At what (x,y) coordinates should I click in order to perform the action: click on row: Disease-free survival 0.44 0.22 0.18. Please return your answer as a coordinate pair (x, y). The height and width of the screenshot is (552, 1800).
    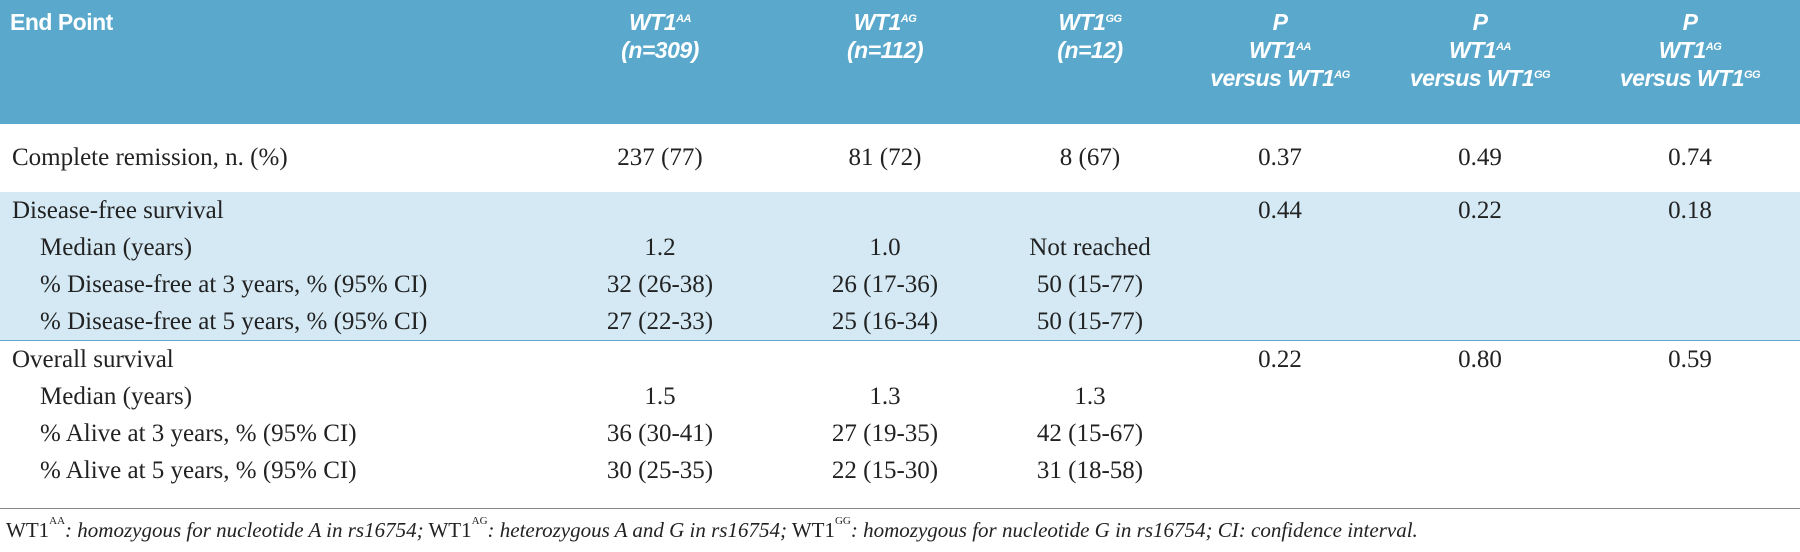
    Looking at the image, I should click on (900, 210).